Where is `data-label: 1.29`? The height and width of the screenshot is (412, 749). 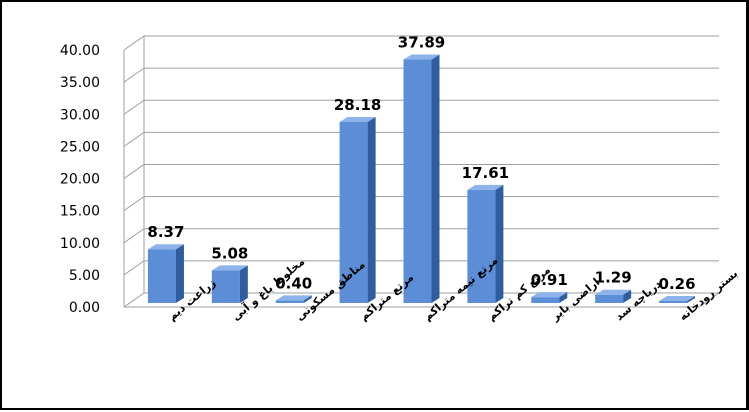
data-label: 1.29 is located at coordinates (613, 278).